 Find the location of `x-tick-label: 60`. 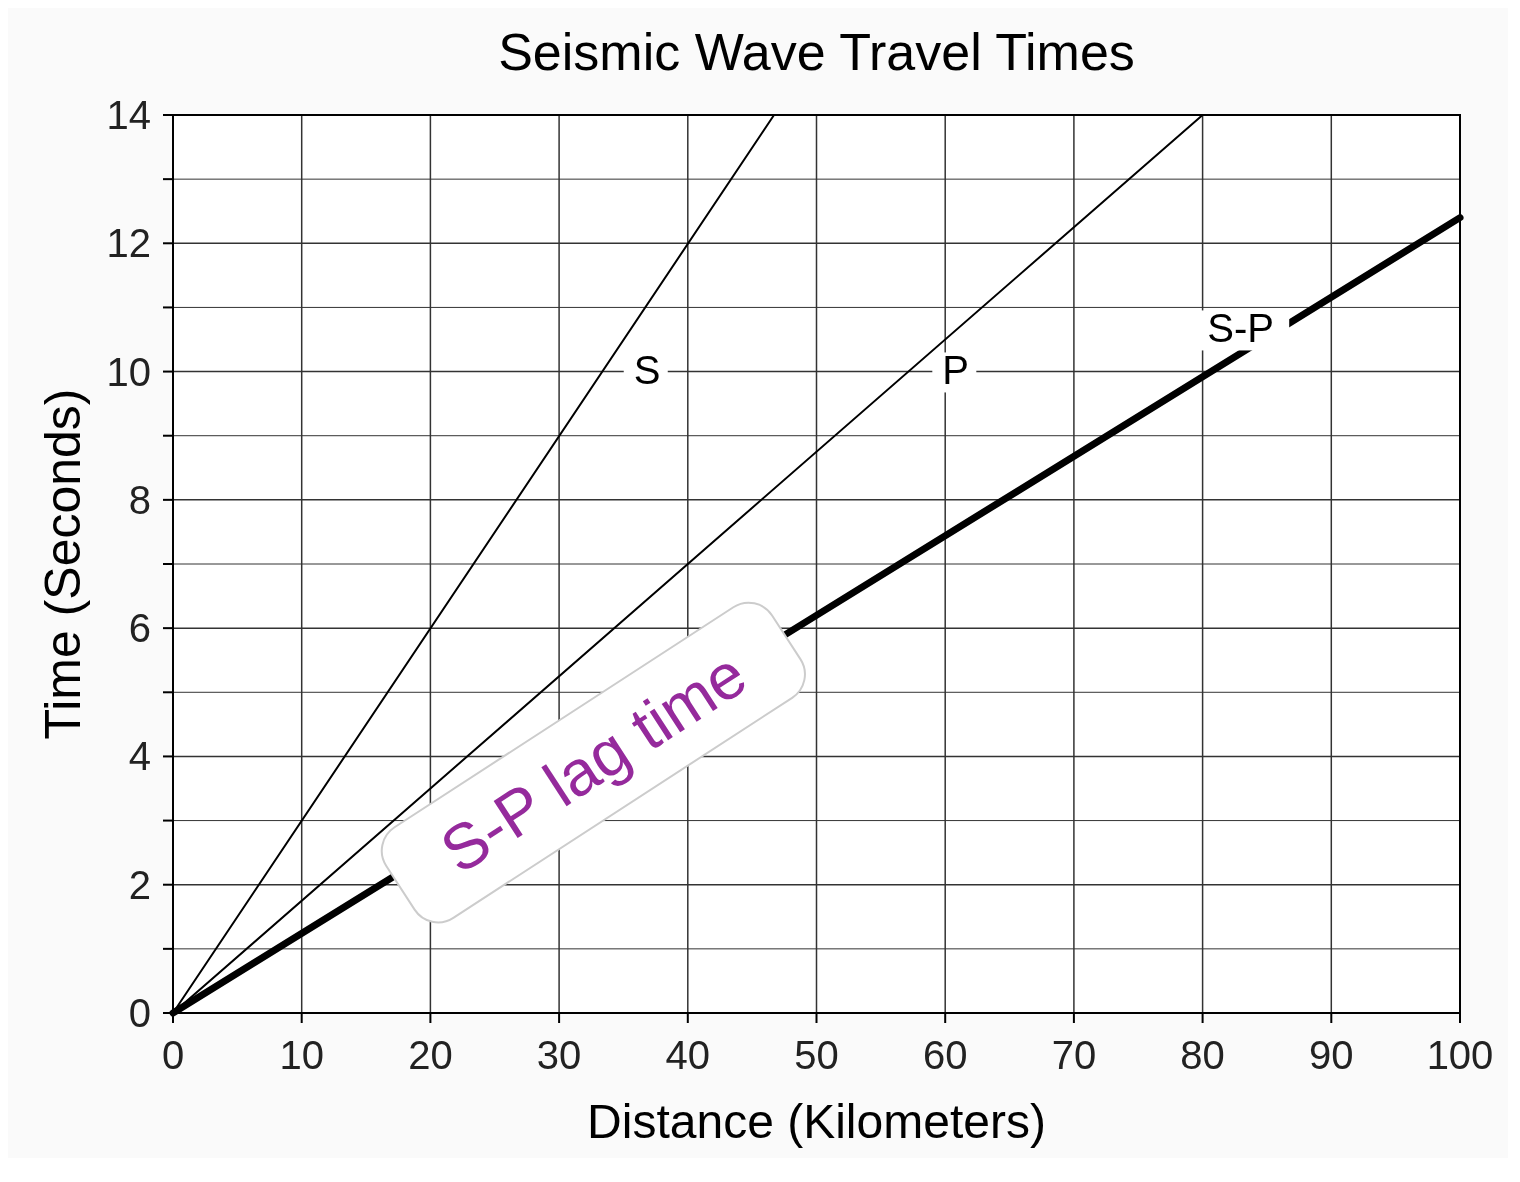

x-tick-label: 60 is located at coordinates (945, 1055).